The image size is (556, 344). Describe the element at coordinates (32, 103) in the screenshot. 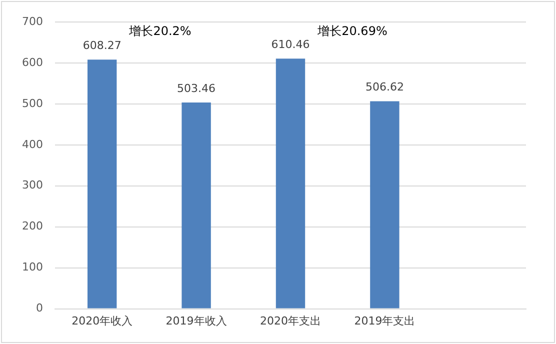

I see `y-tick-label: 500` at that location.